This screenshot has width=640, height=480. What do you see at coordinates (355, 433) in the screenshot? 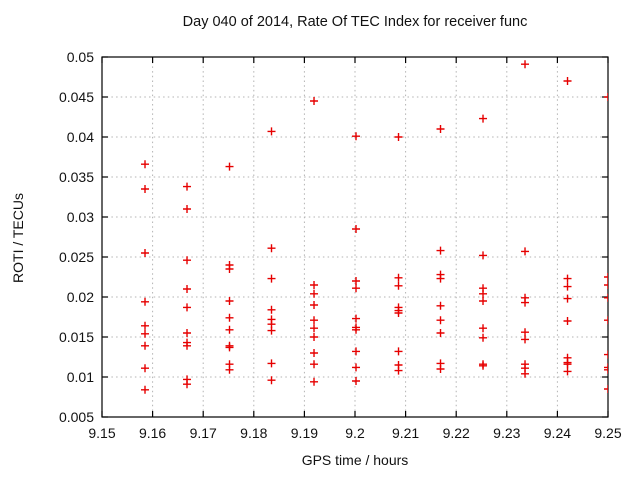
I see `x-tick-label: 9.2` at bounding box center [355, 433].